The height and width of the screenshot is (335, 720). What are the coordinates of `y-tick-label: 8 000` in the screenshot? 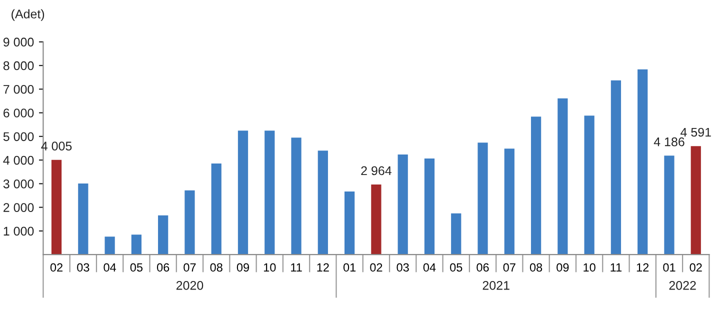 It's located at (18, 65).